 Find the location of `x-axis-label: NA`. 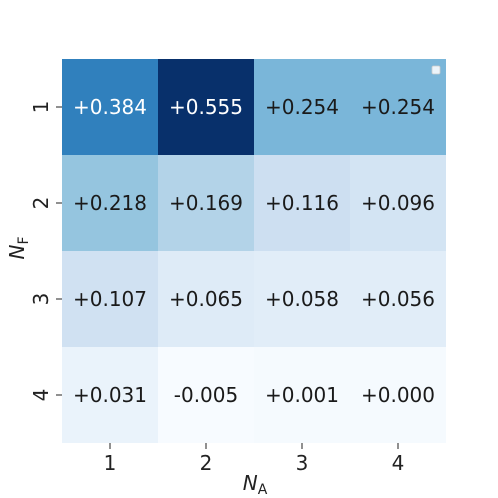

x-axis-label: NA is located at coordinates (255, 484).